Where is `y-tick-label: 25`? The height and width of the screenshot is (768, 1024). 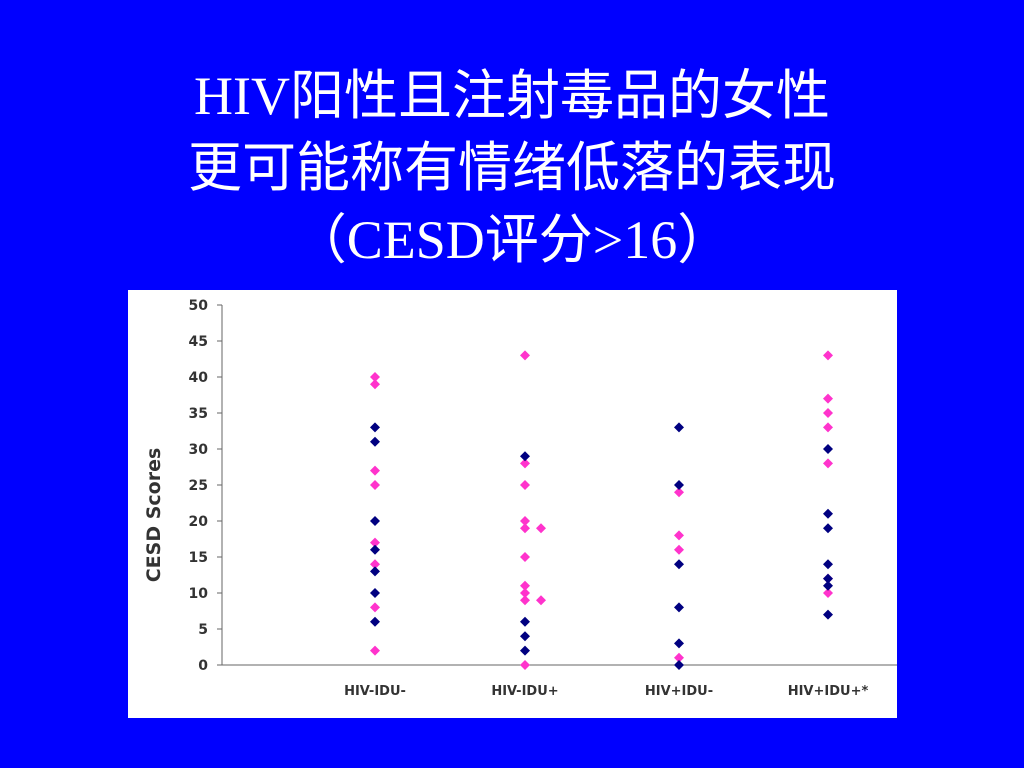
y-tick-label: 25 is located at coordinates (198, 486).